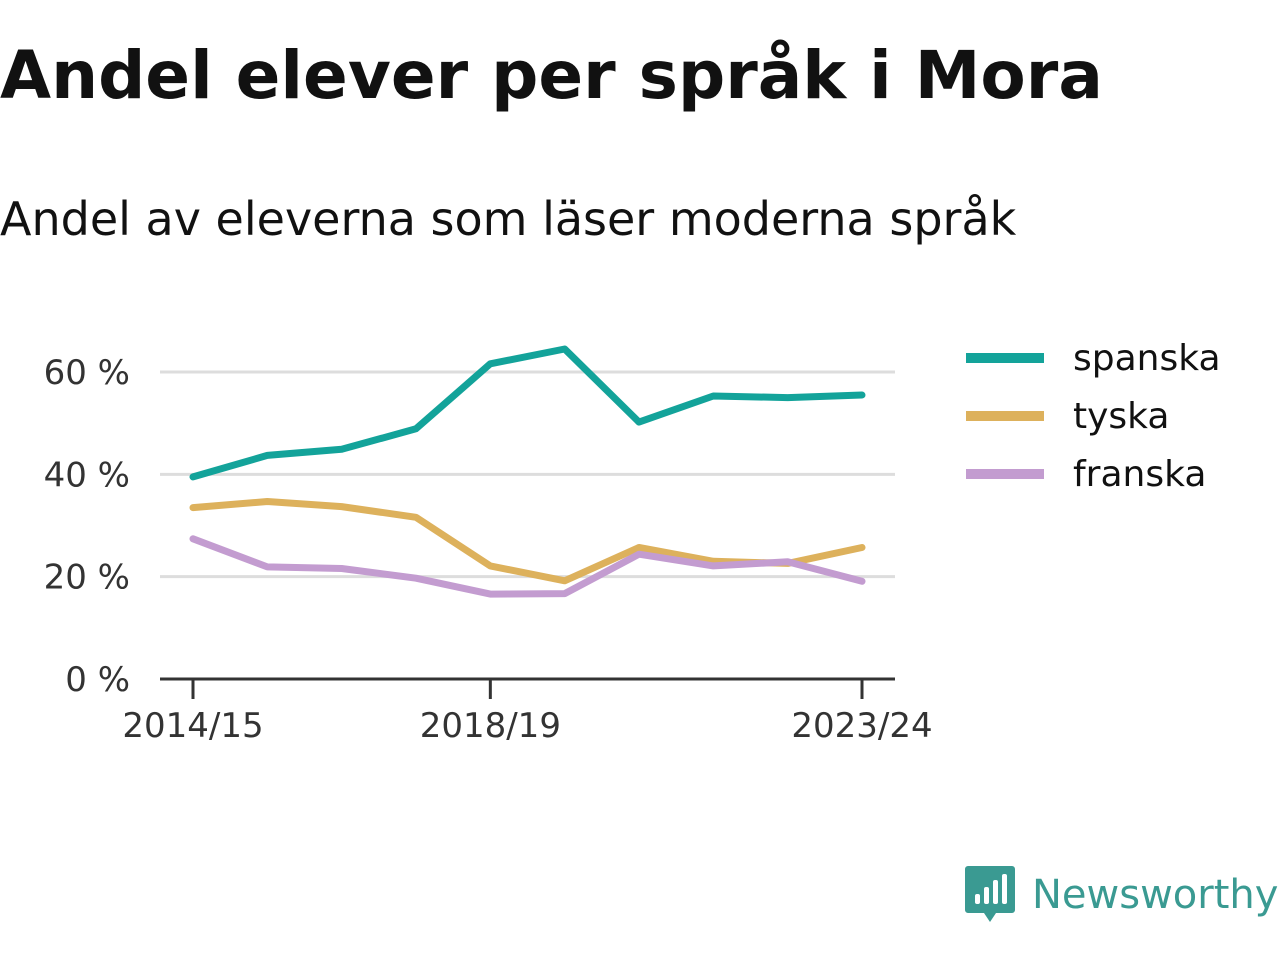  I want to click on x-axis-labels: 2014/15 2018/19 2023/24, so click(527, 726).